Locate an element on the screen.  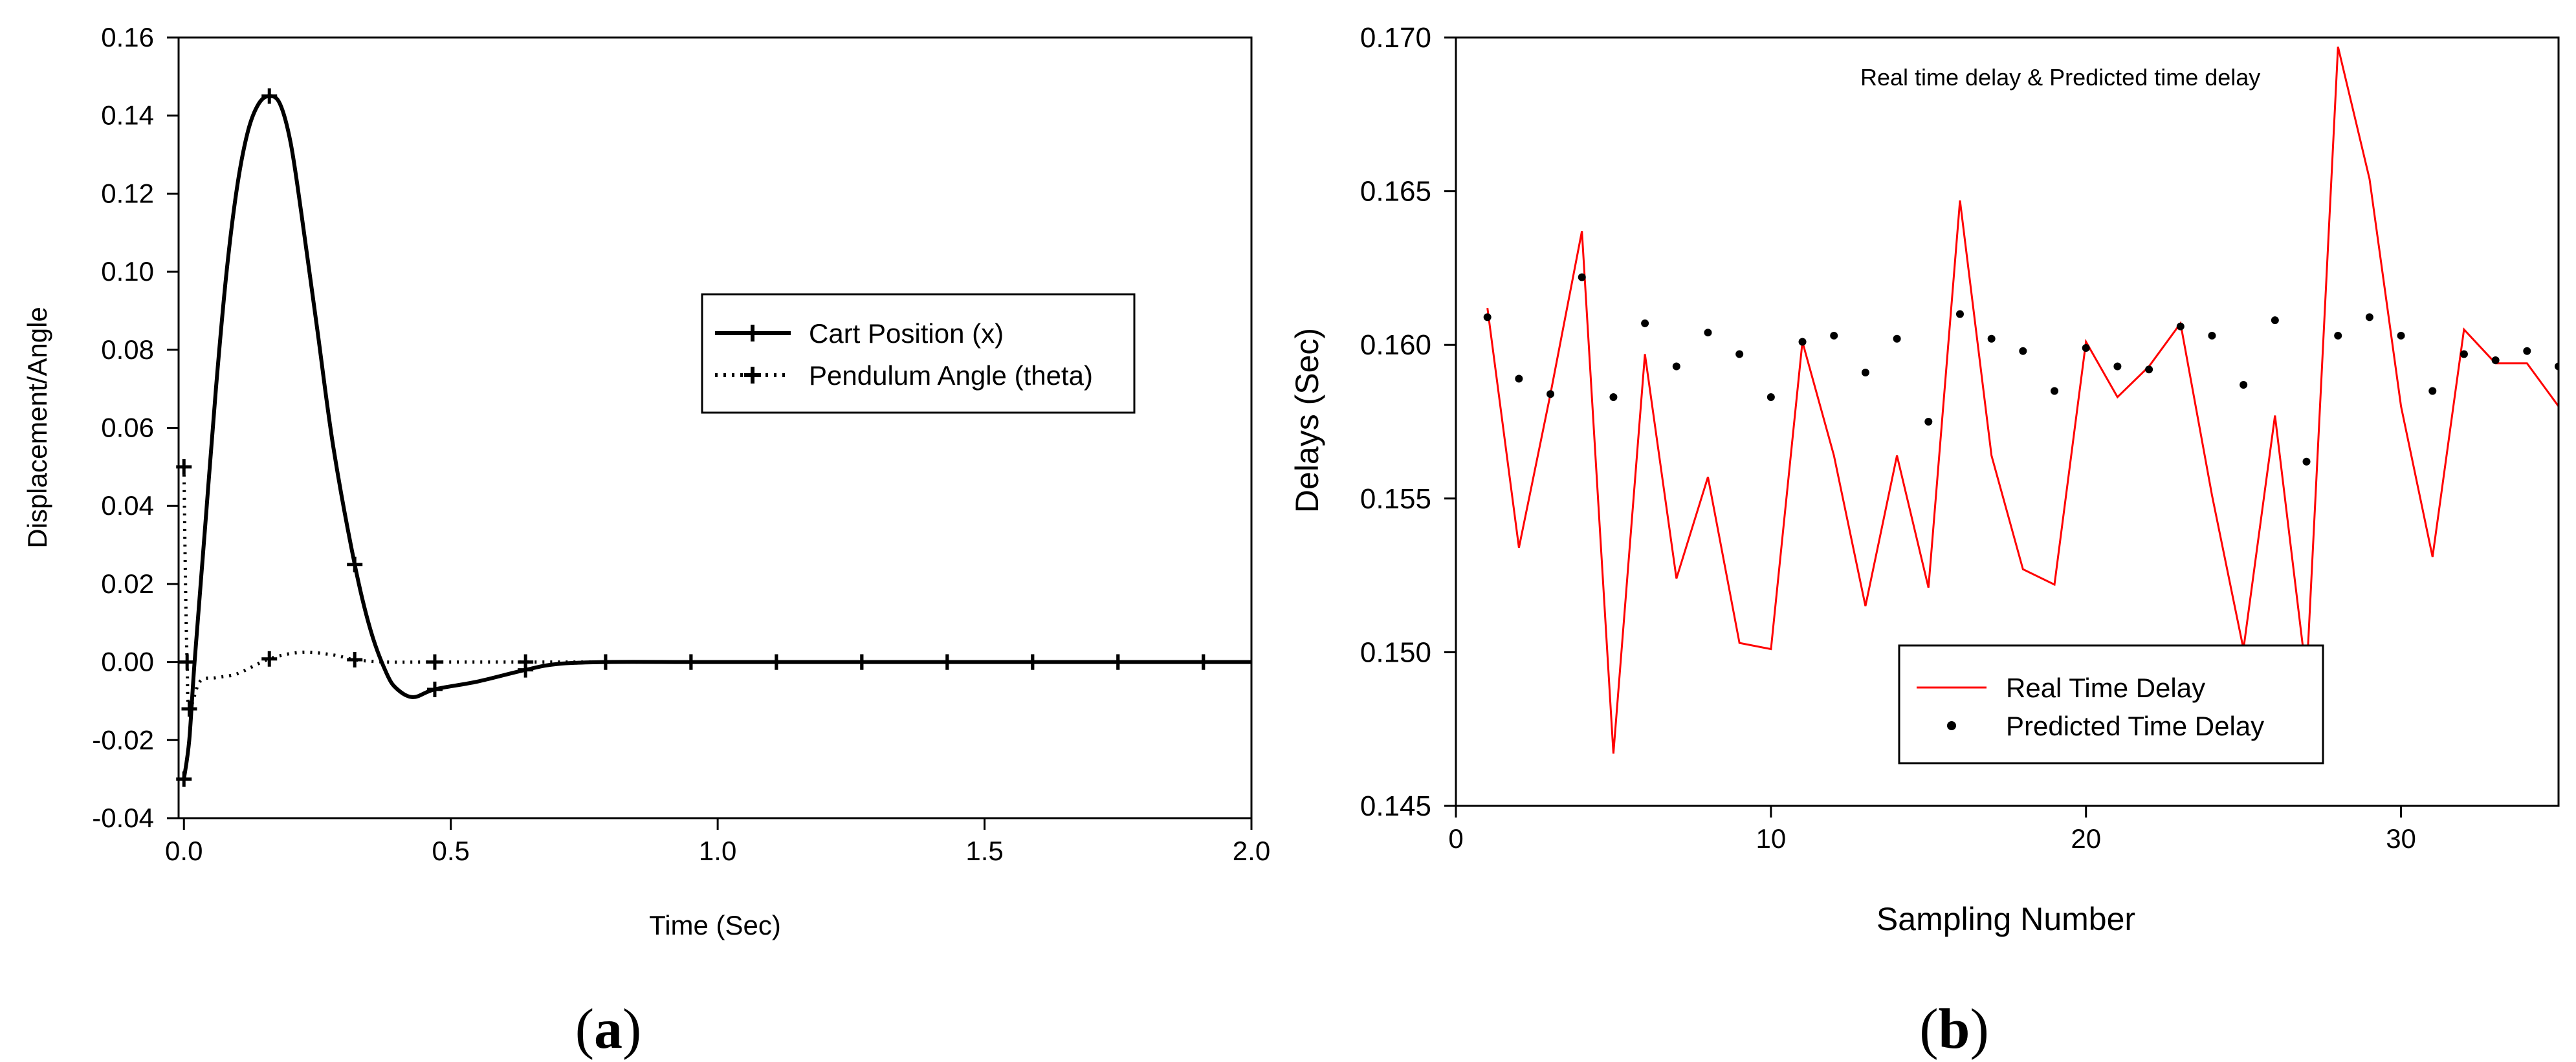
panel-a-y-tick-label: 0.16 is located at coordinates (128, 37).